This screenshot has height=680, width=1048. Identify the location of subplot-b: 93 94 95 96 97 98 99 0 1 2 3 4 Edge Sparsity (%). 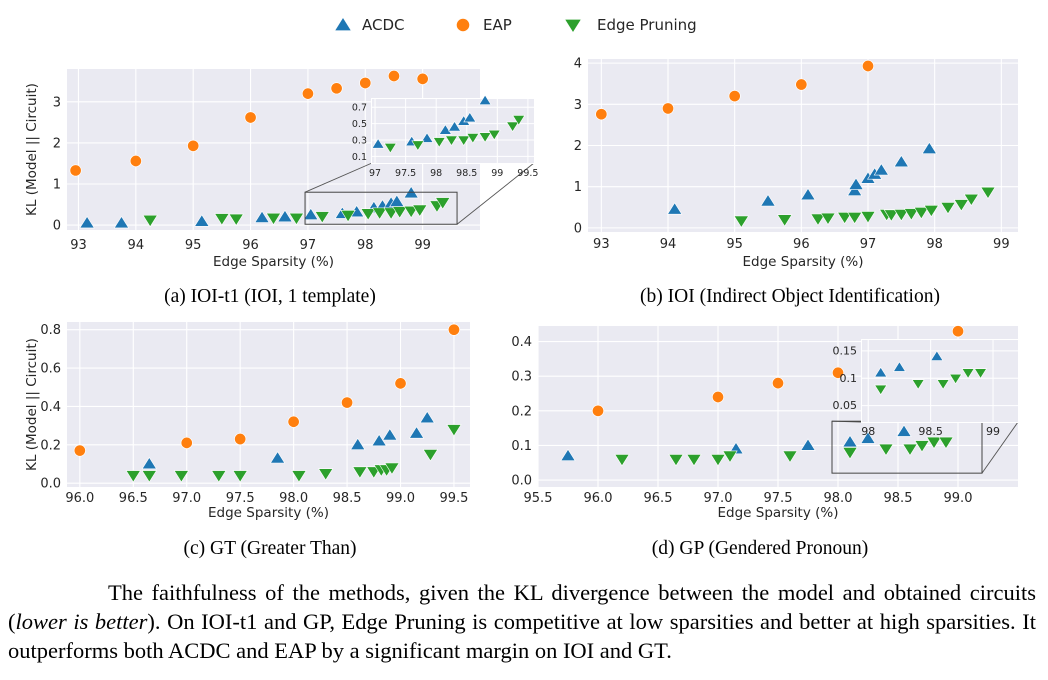
(796, 163).